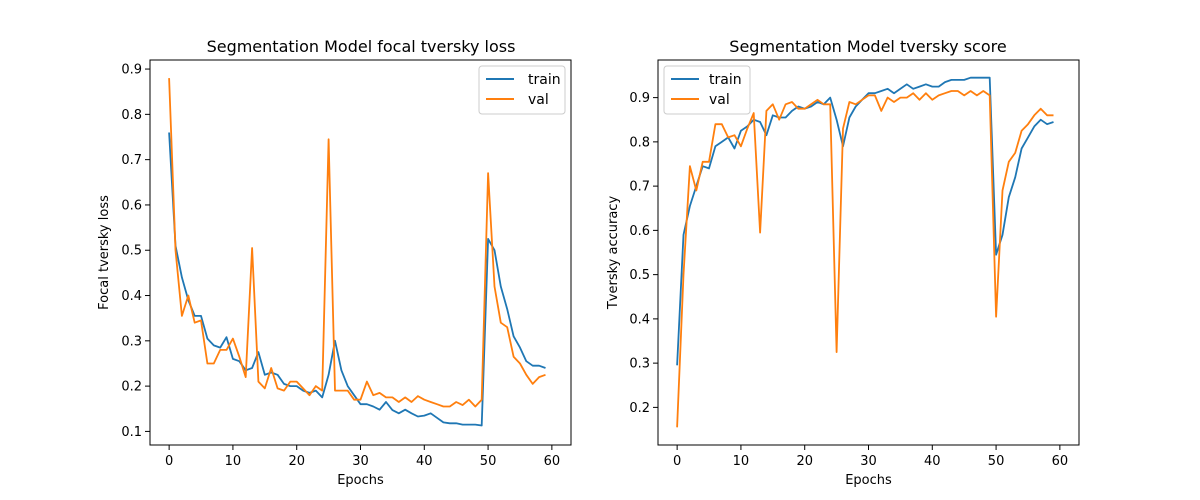 This screenshot has width=1200, height=500. What do you see at coordinates (361, 46) in the screenshot?
I see `chart-title: Segmentation Model focal tversky loss` at bounding box center [361, 46].